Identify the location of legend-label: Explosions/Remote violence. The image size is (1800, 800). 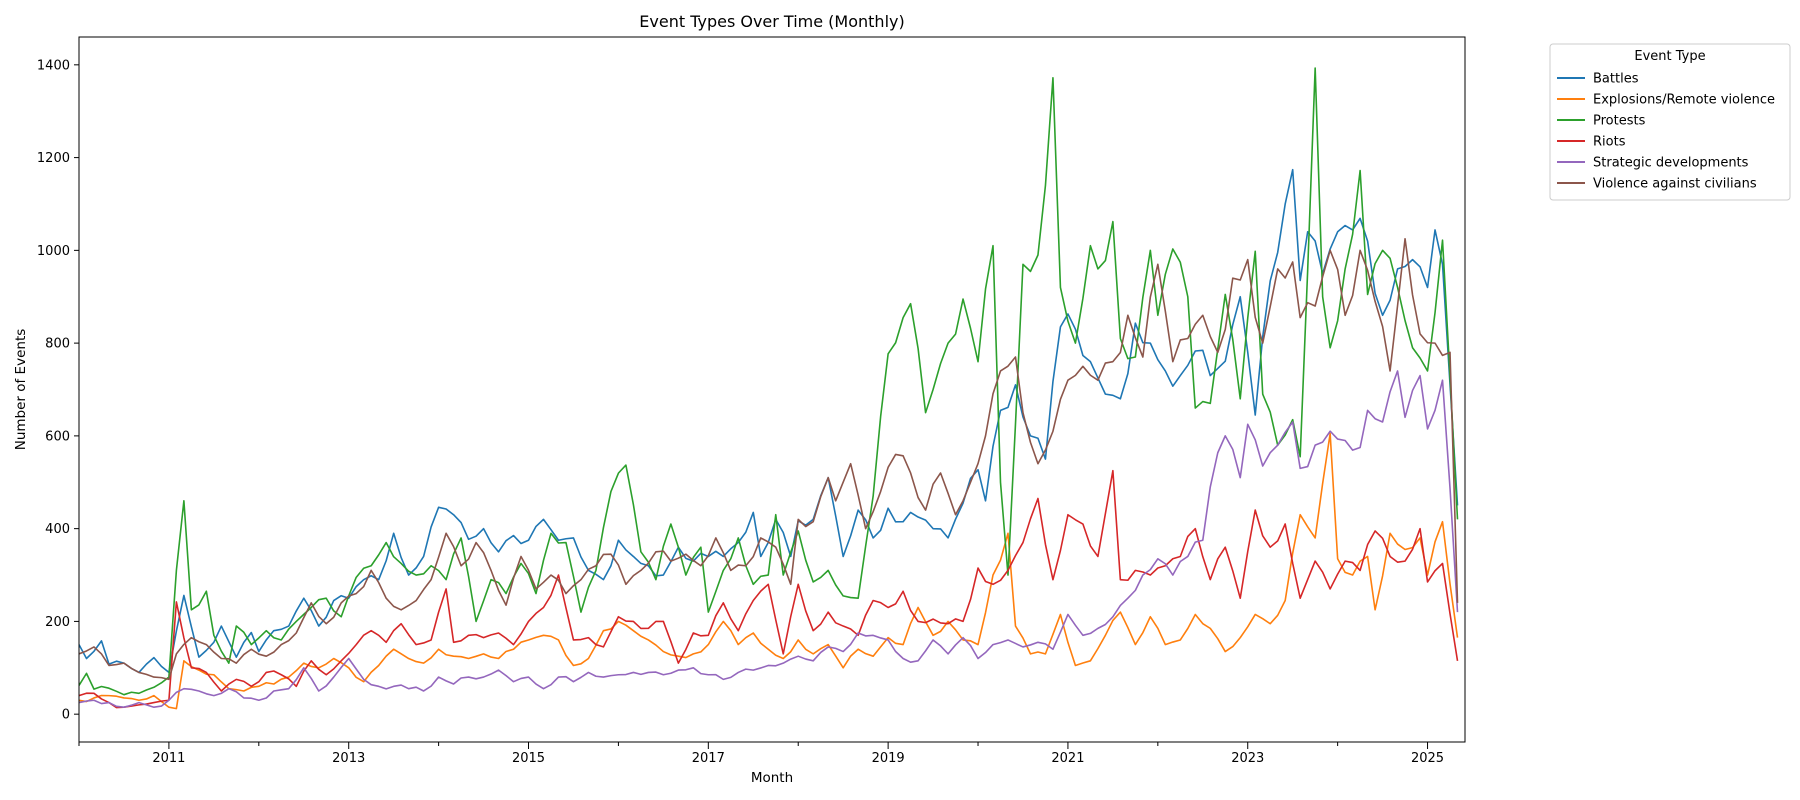
(1684, 100).